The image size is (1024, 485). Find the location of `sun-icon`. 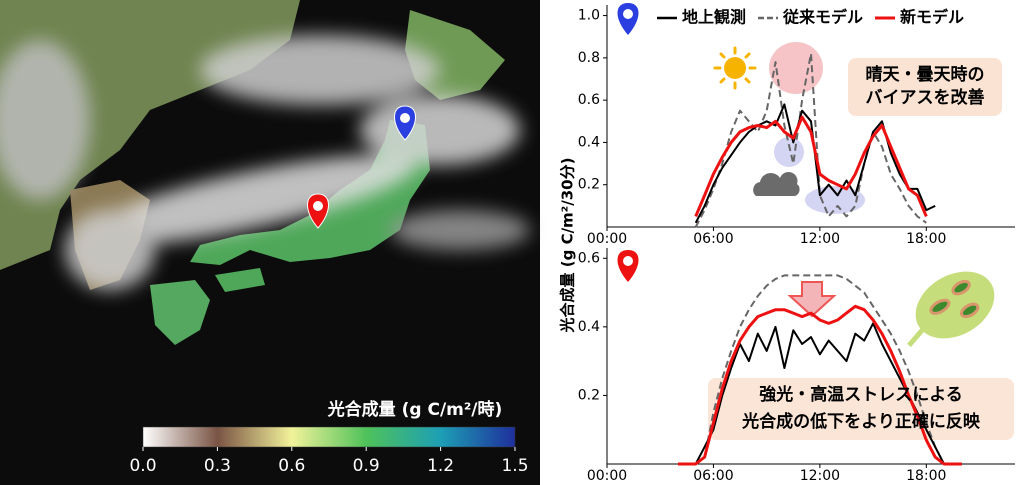

sun-icon is located at coordinates (735, 68).